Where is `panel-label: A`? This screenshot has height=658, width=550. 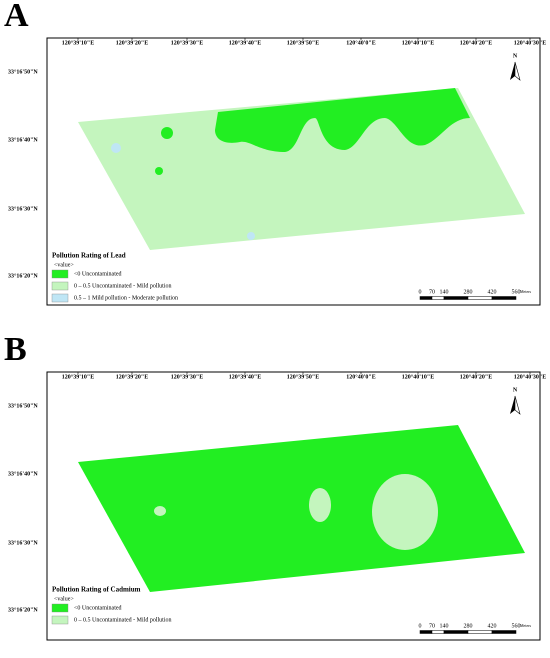
panel-label: A is located at coordinates (16, 17).